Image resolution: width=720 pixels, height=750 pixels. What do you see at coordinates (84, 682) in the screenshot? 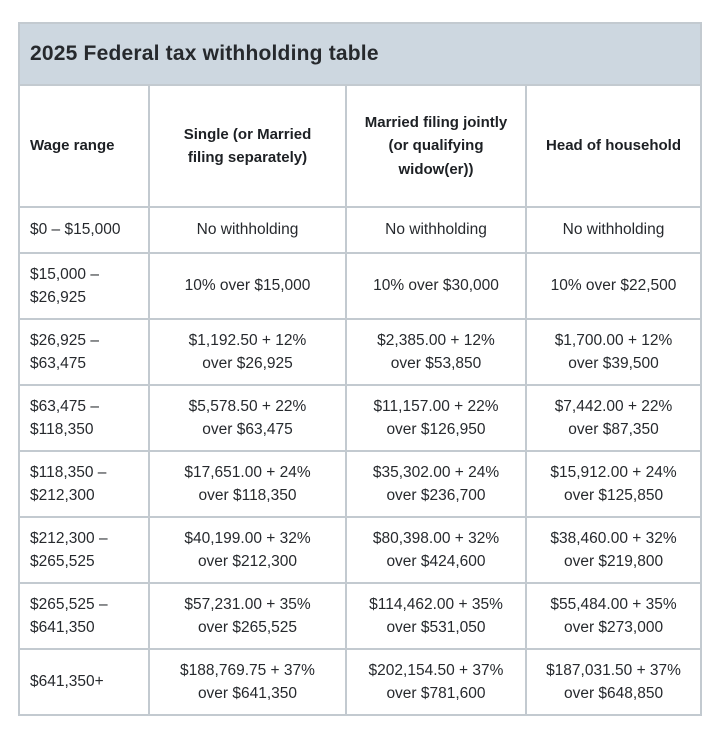
I see `cell-wage-range: $641,350+` at bounding box center [84, 682].